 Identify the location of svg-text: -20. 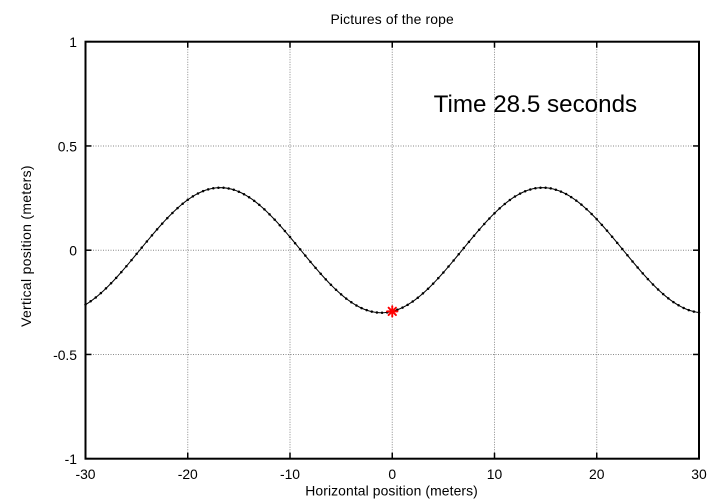
(188, 474).